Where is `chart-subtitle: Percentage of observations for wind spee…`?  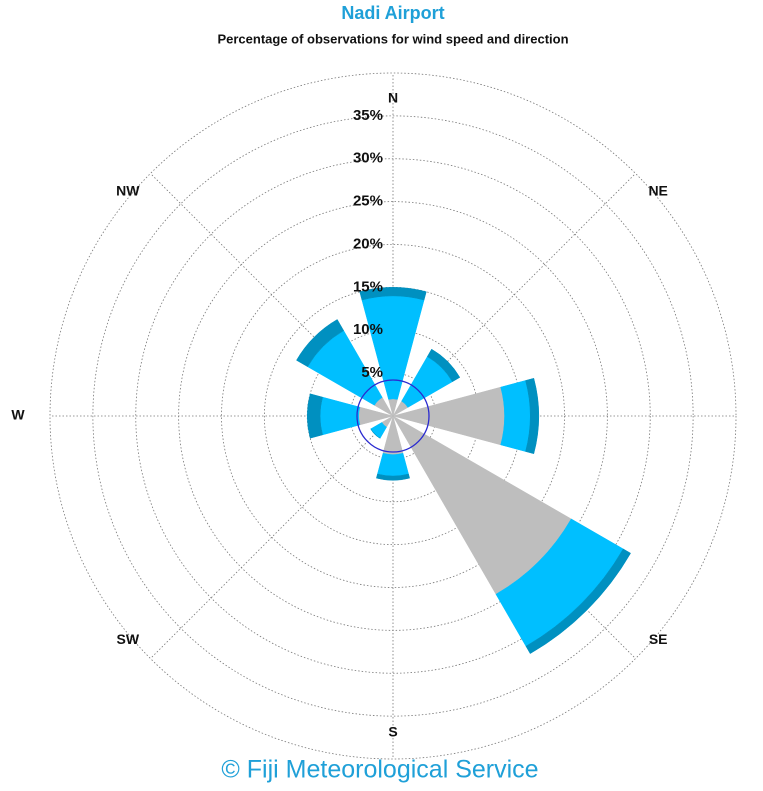
chart-subtitle: Percentage of observations for wind spee… is located at coordinates (392, 38).